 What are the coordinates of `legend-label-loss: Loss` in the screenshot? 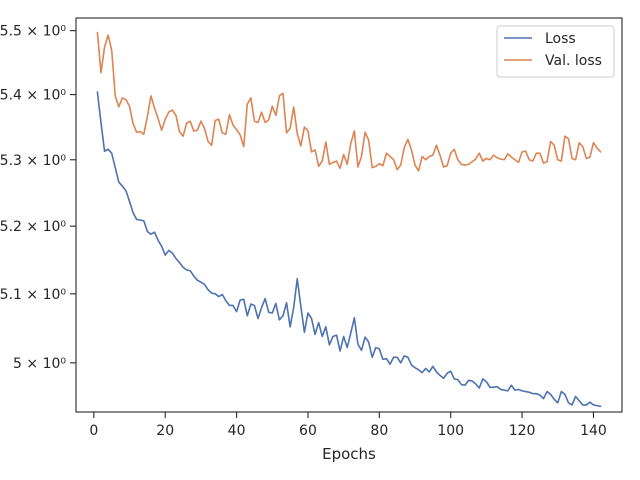 It's located at (560, 39).